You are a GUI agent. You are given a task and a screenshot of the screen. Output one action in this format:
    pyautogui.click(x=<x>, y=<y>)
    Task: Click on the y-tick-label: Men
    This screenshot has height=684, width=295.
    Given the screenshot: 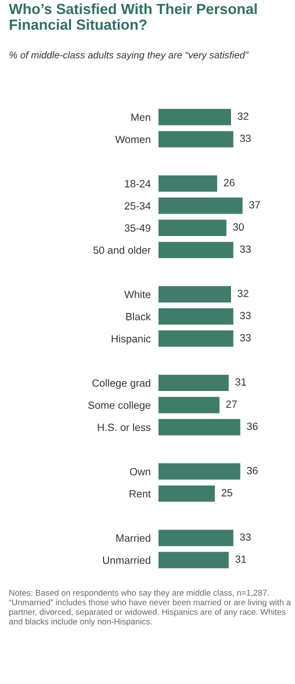 What is the action you would take?
    pyautogui.click(x=140, y=117)
    